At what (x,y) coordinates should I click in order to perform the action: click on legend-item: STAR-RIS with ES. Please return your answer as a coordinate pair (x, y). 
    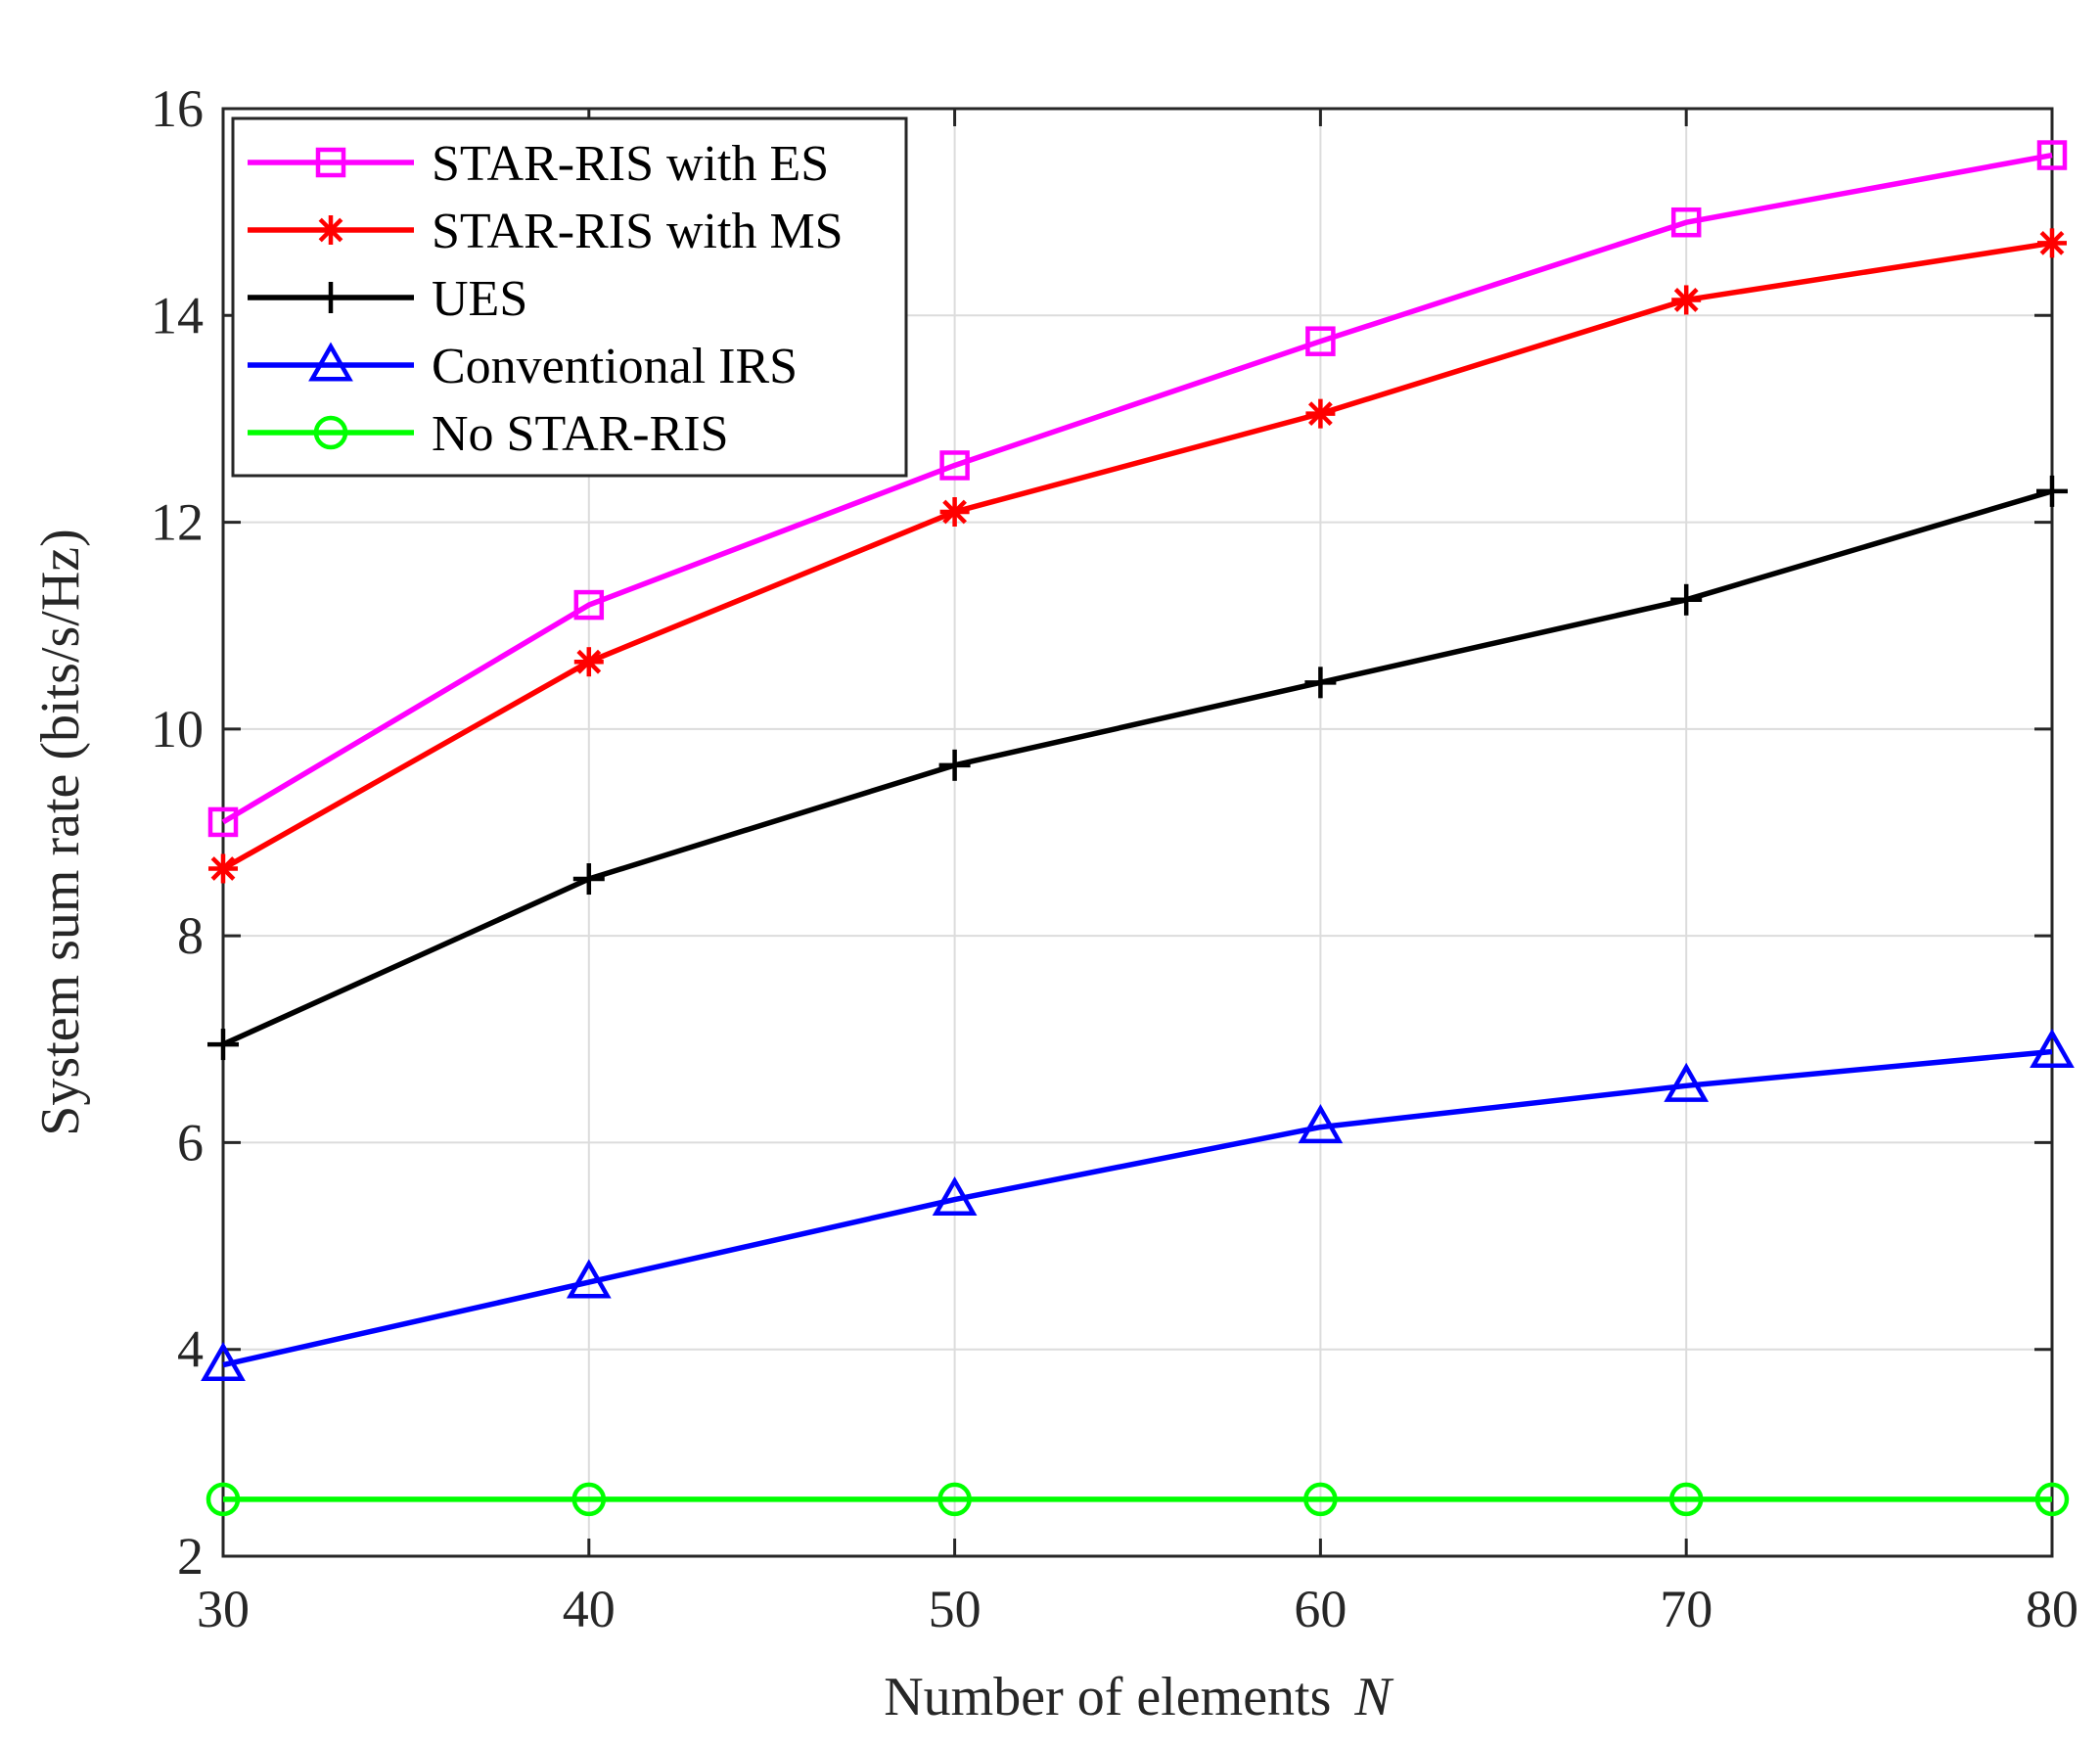
    Looking at the image, I should click on (538, 164).